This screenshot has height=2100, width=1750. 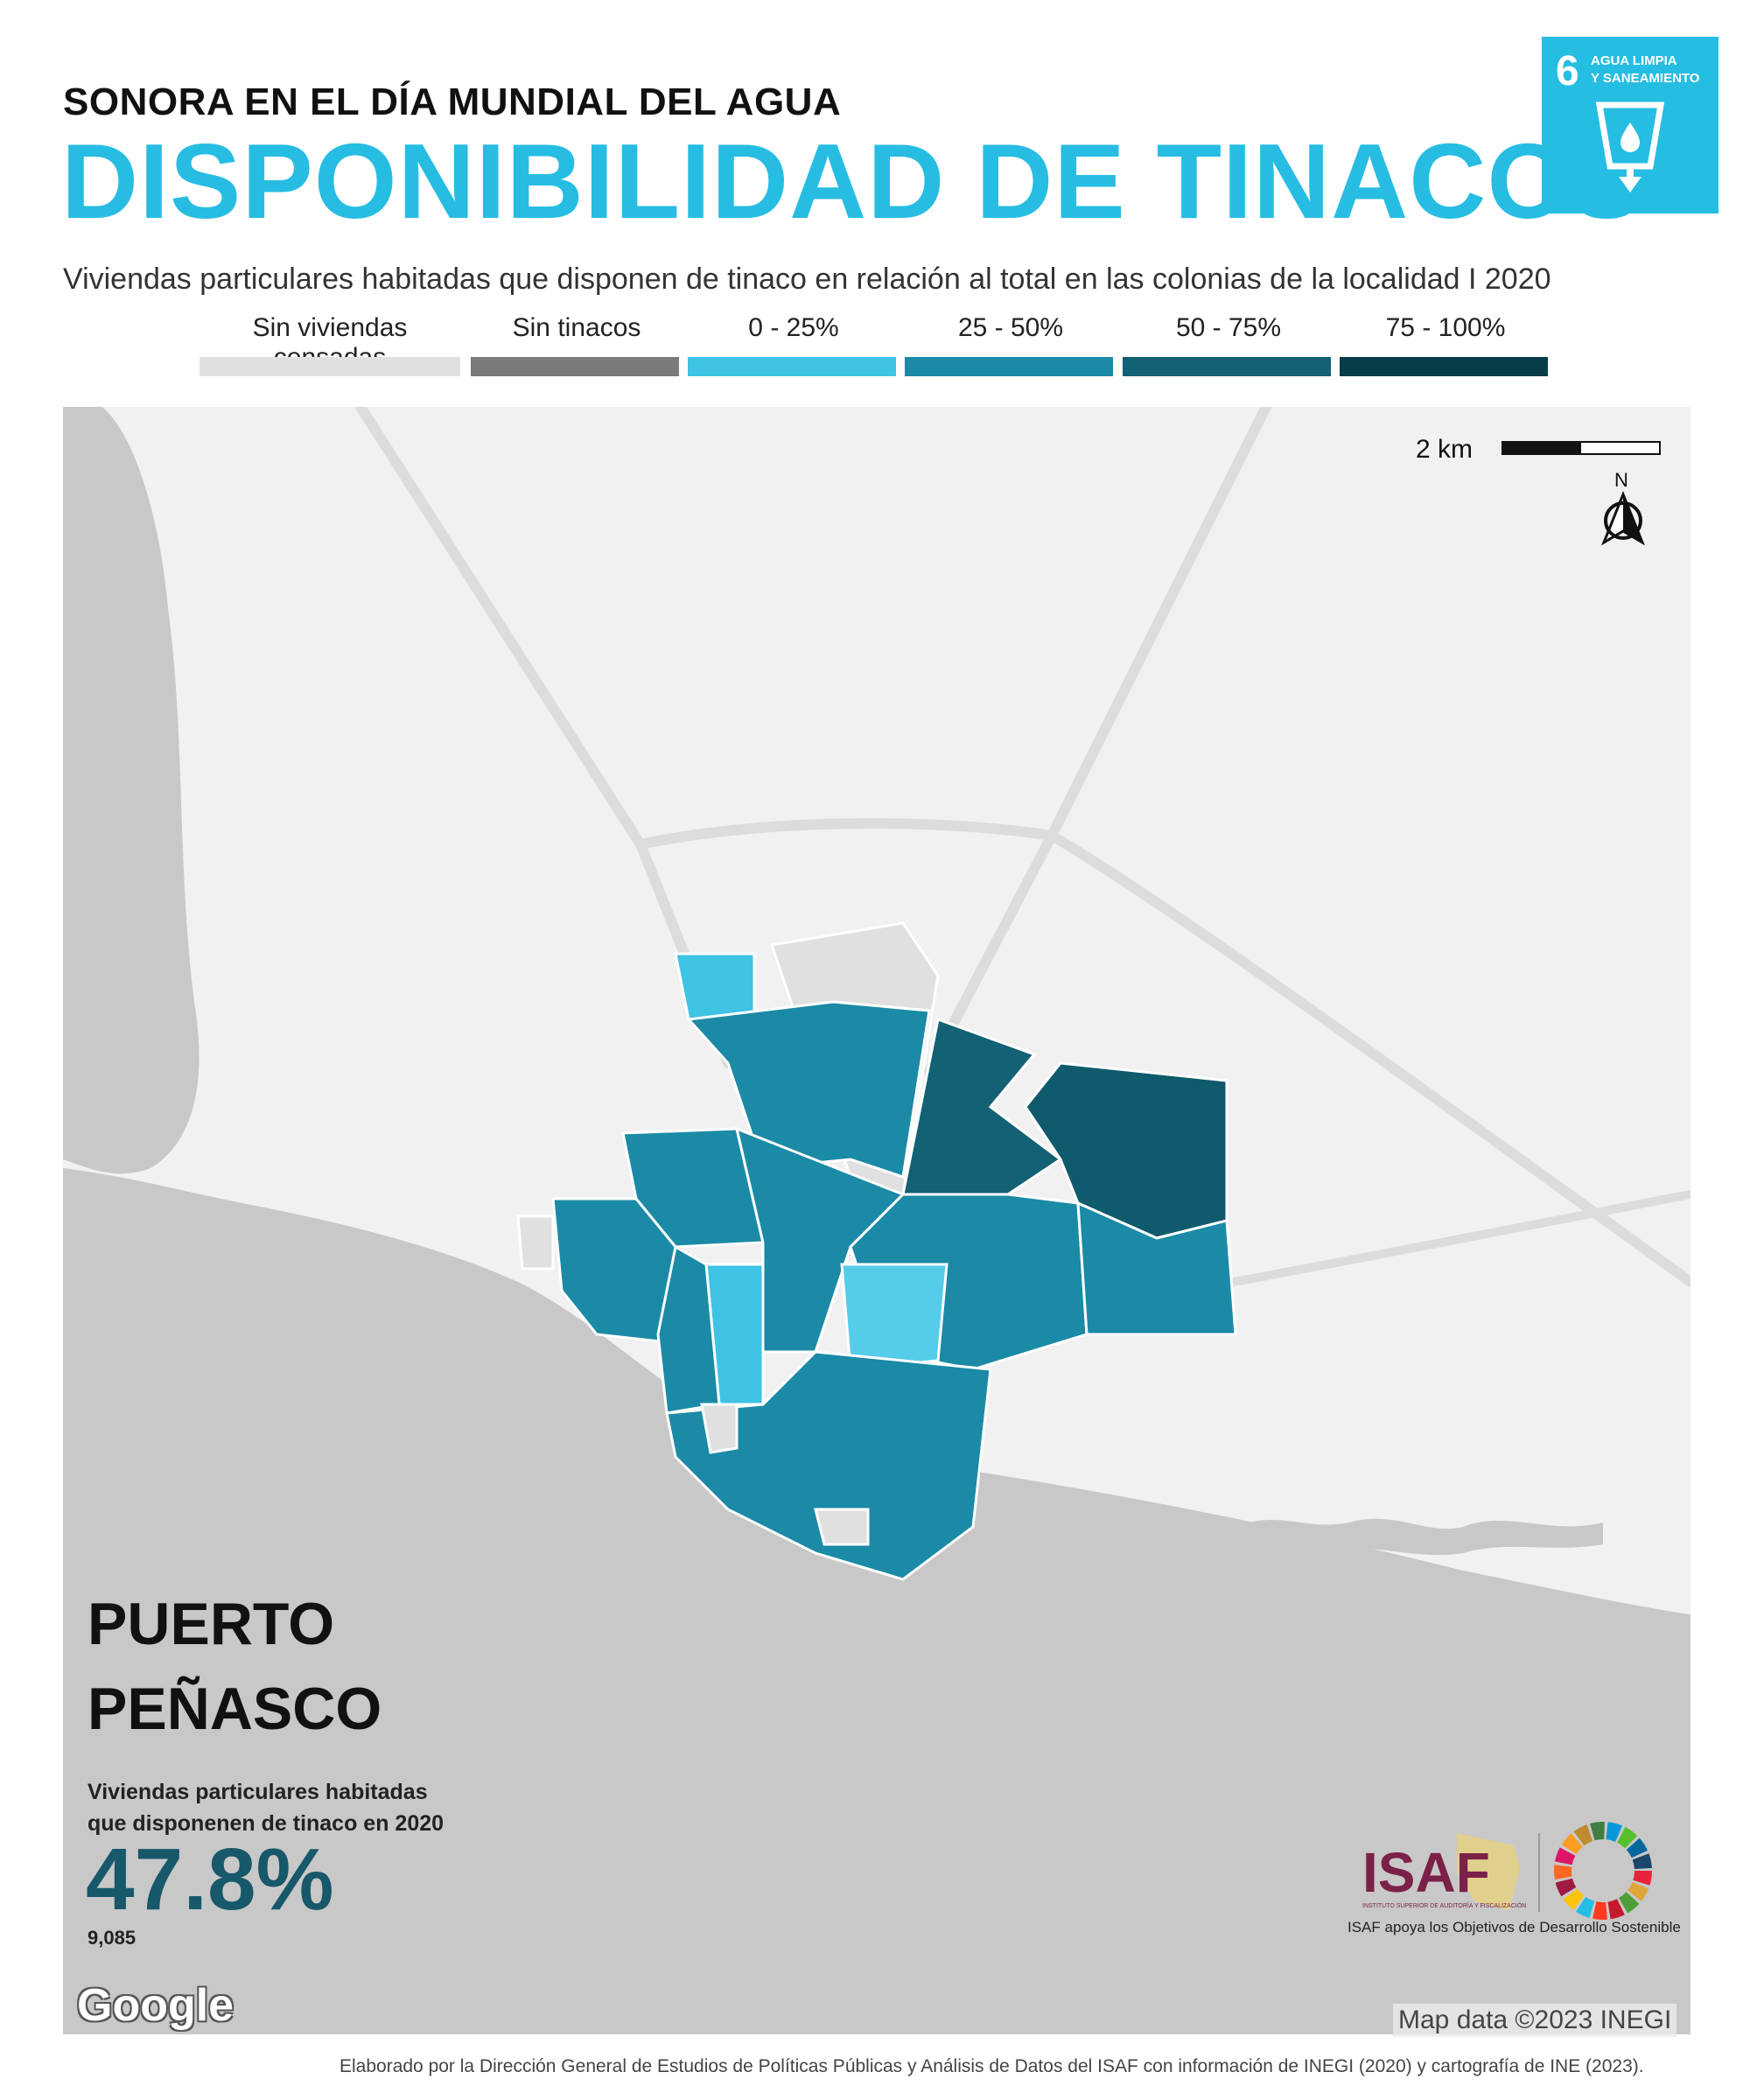 I want to click on legend-label-75-100: 75 - 100%, so click(x=1445, y=327).